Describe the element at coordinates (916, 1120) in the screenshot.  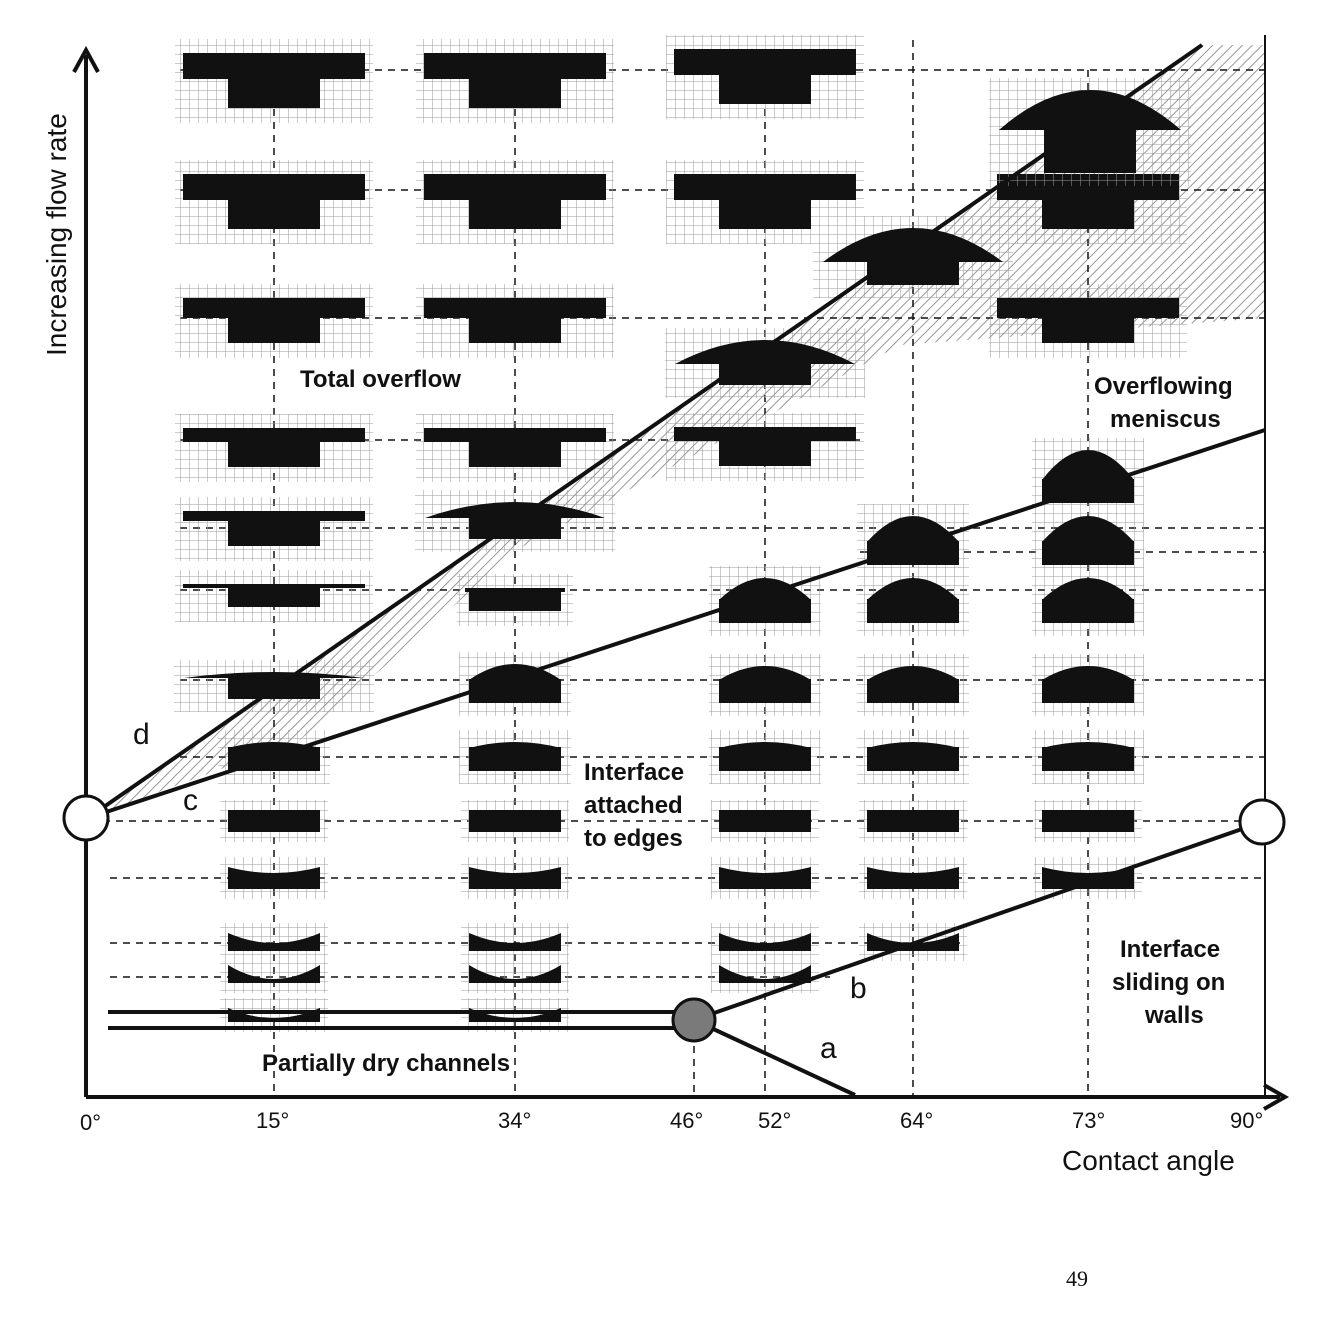
I see `x-tick-64: 64°` at that location.